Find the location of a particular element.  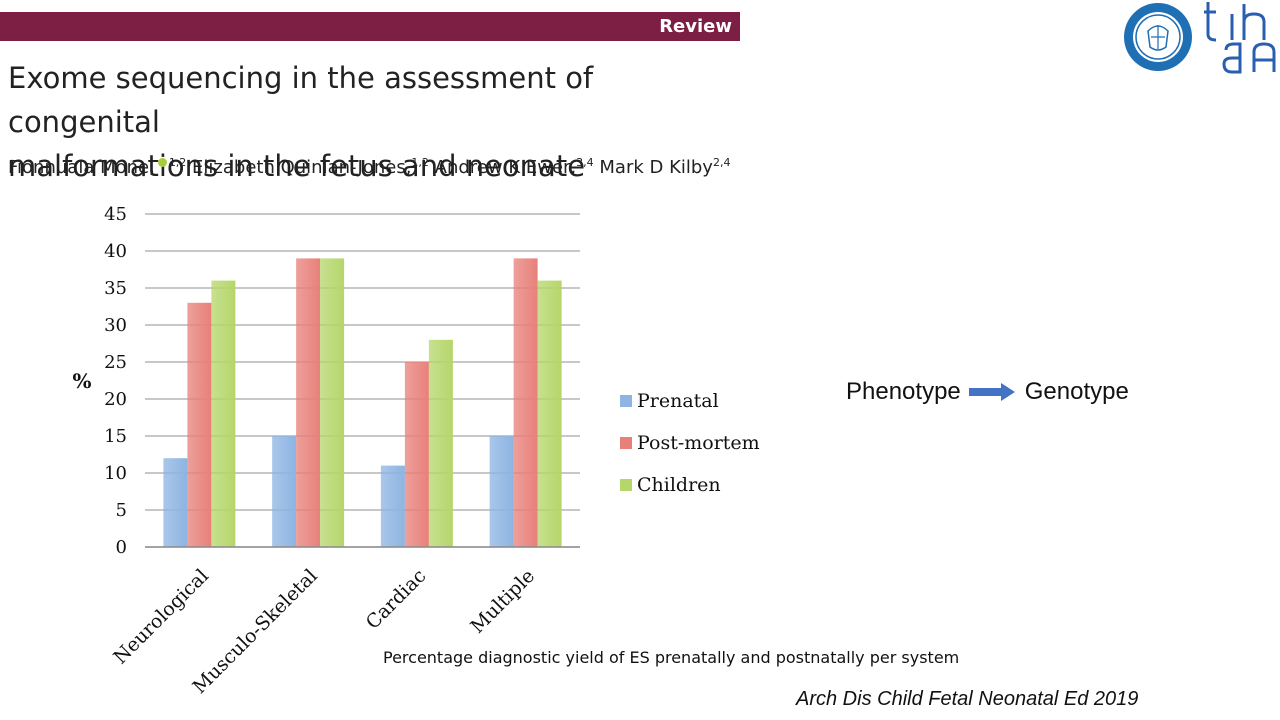

section-label: Review is located at coordinates (695, 26).